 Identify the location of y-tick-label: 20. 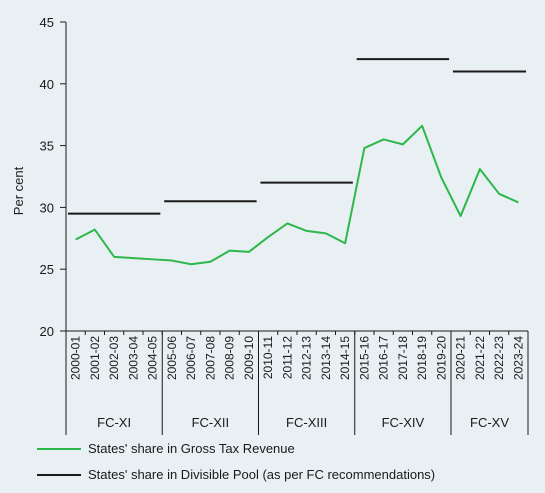
(47, 331).